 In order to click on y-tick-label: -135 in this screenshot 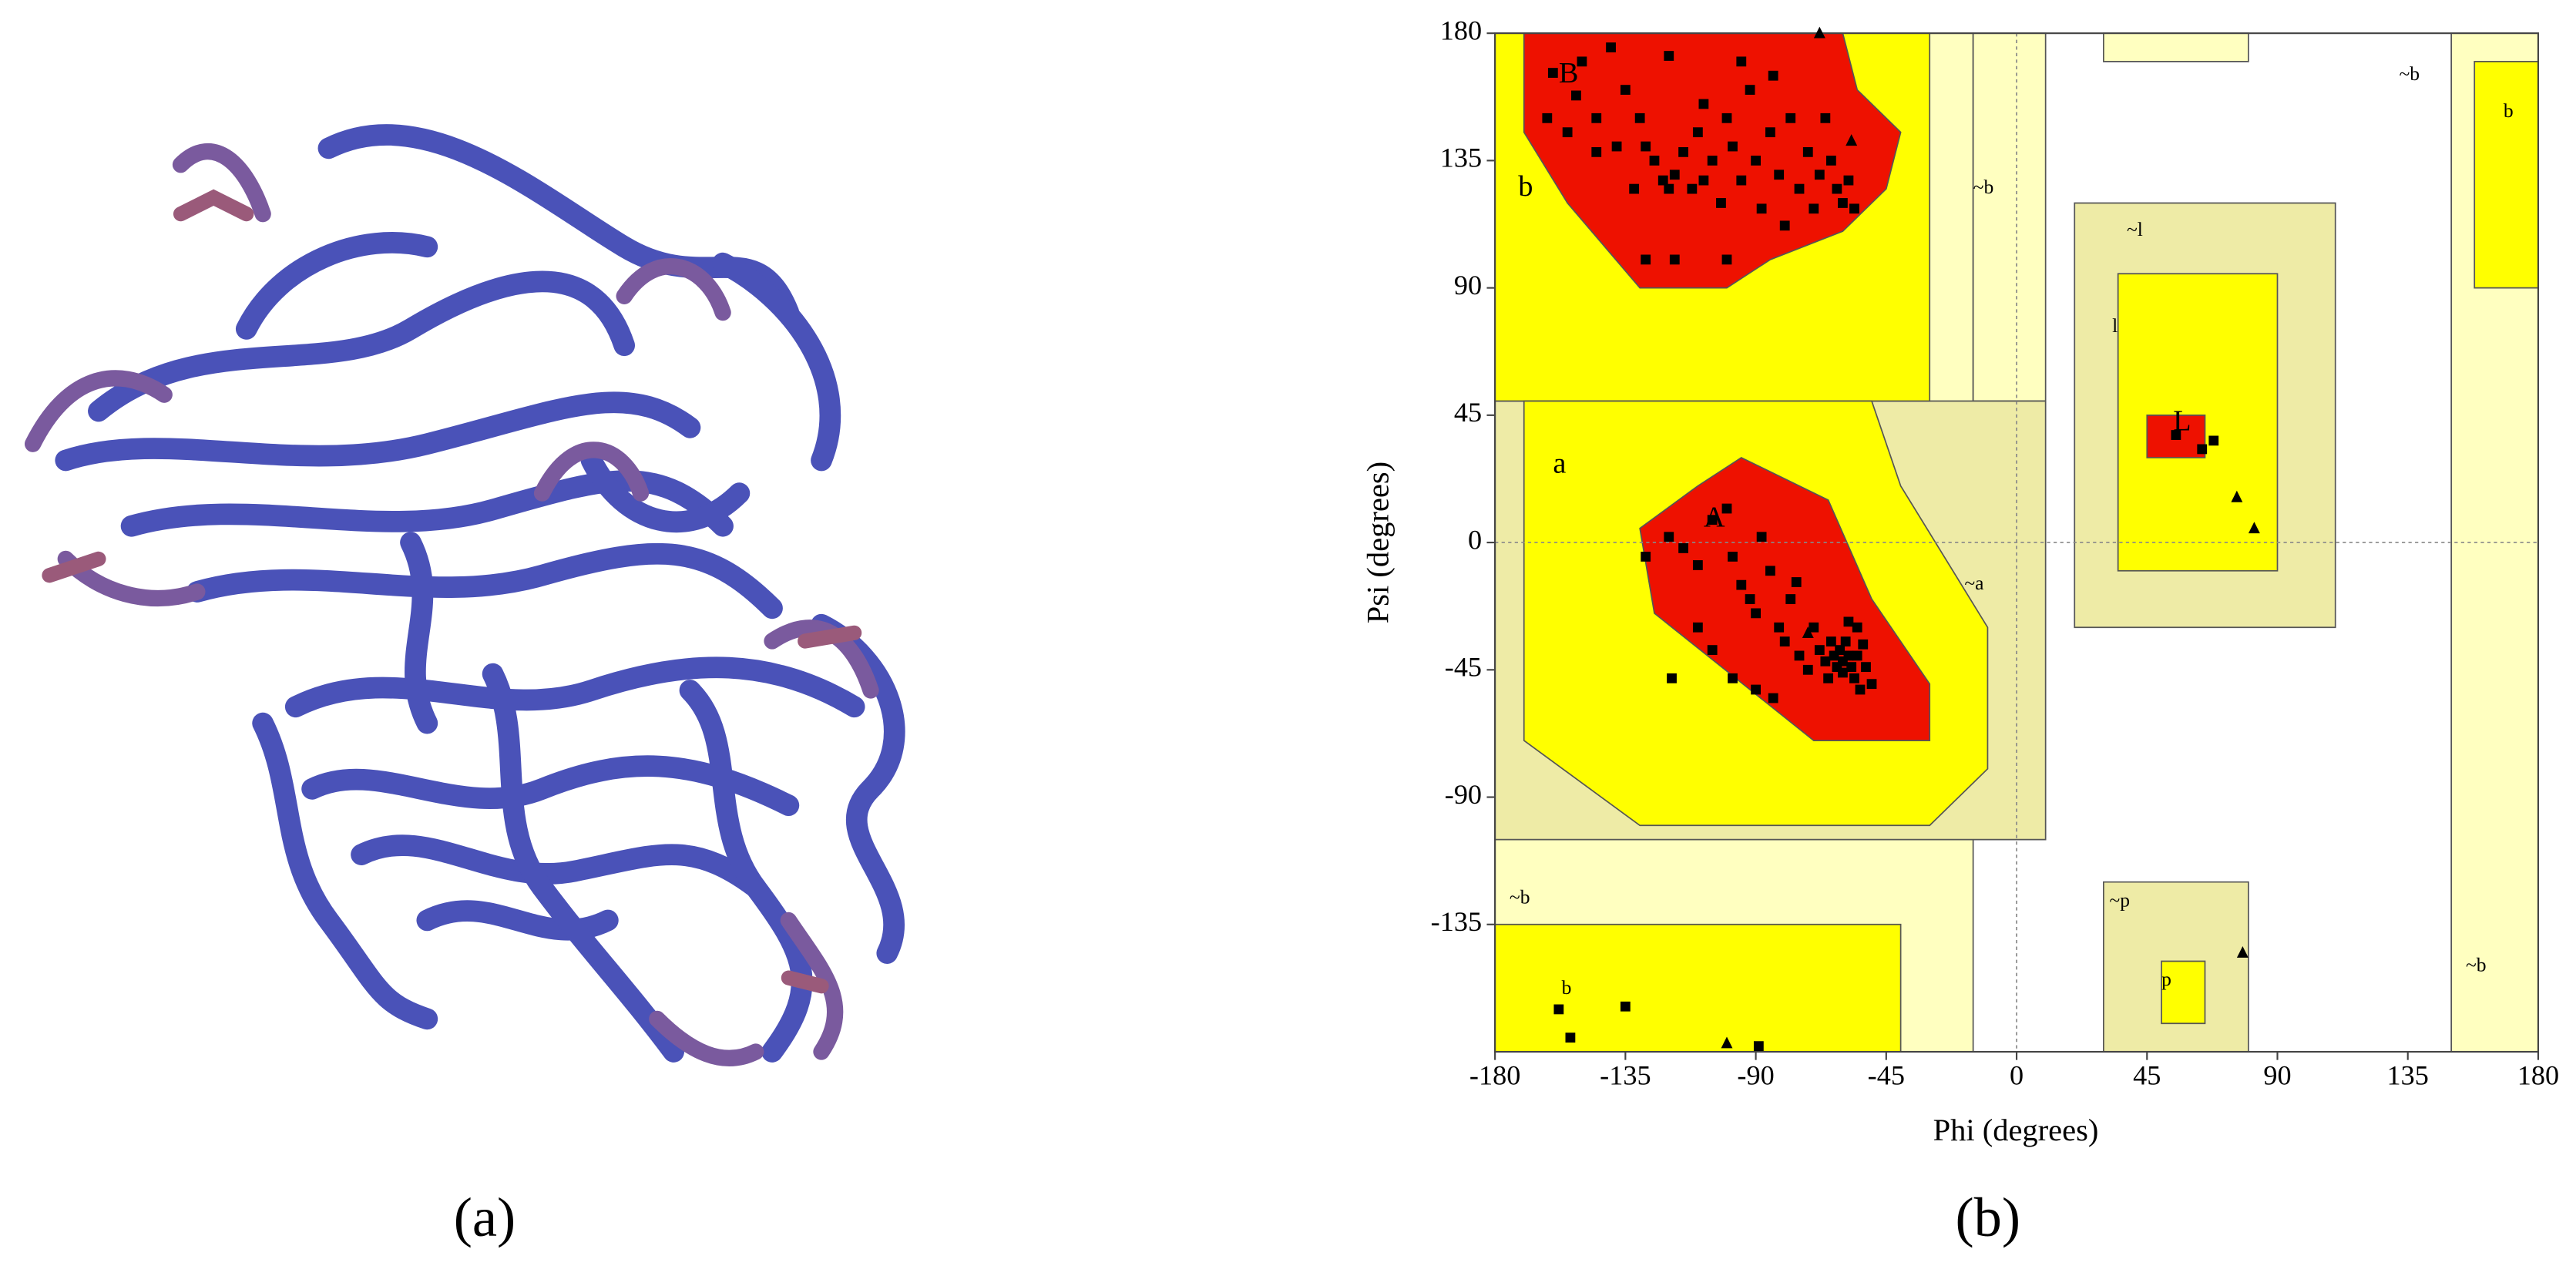, I will do `click(1456, 921)`.